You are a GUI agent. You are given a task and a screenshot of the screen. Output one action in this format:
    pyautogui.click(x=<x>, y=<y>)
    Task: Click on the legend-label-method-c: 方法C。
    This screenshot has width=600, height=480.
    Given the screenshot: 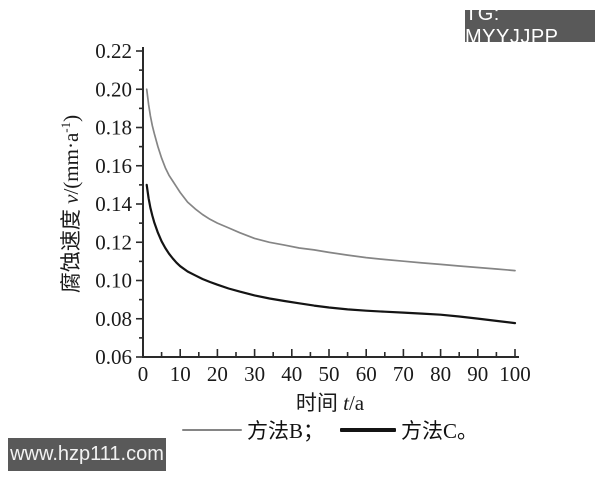 What is the action you would take?
    pyautogui.click(x=440, y=431)
    